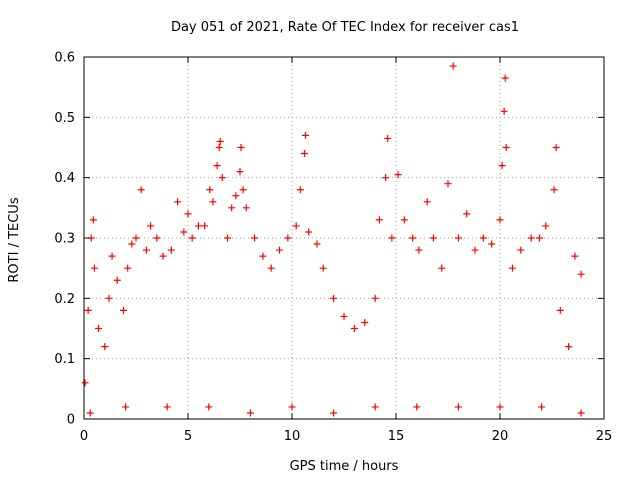  Describe the element at coordinates (64, 178) in the screenshot. I see `y-tick-label: 0.4` at that location.